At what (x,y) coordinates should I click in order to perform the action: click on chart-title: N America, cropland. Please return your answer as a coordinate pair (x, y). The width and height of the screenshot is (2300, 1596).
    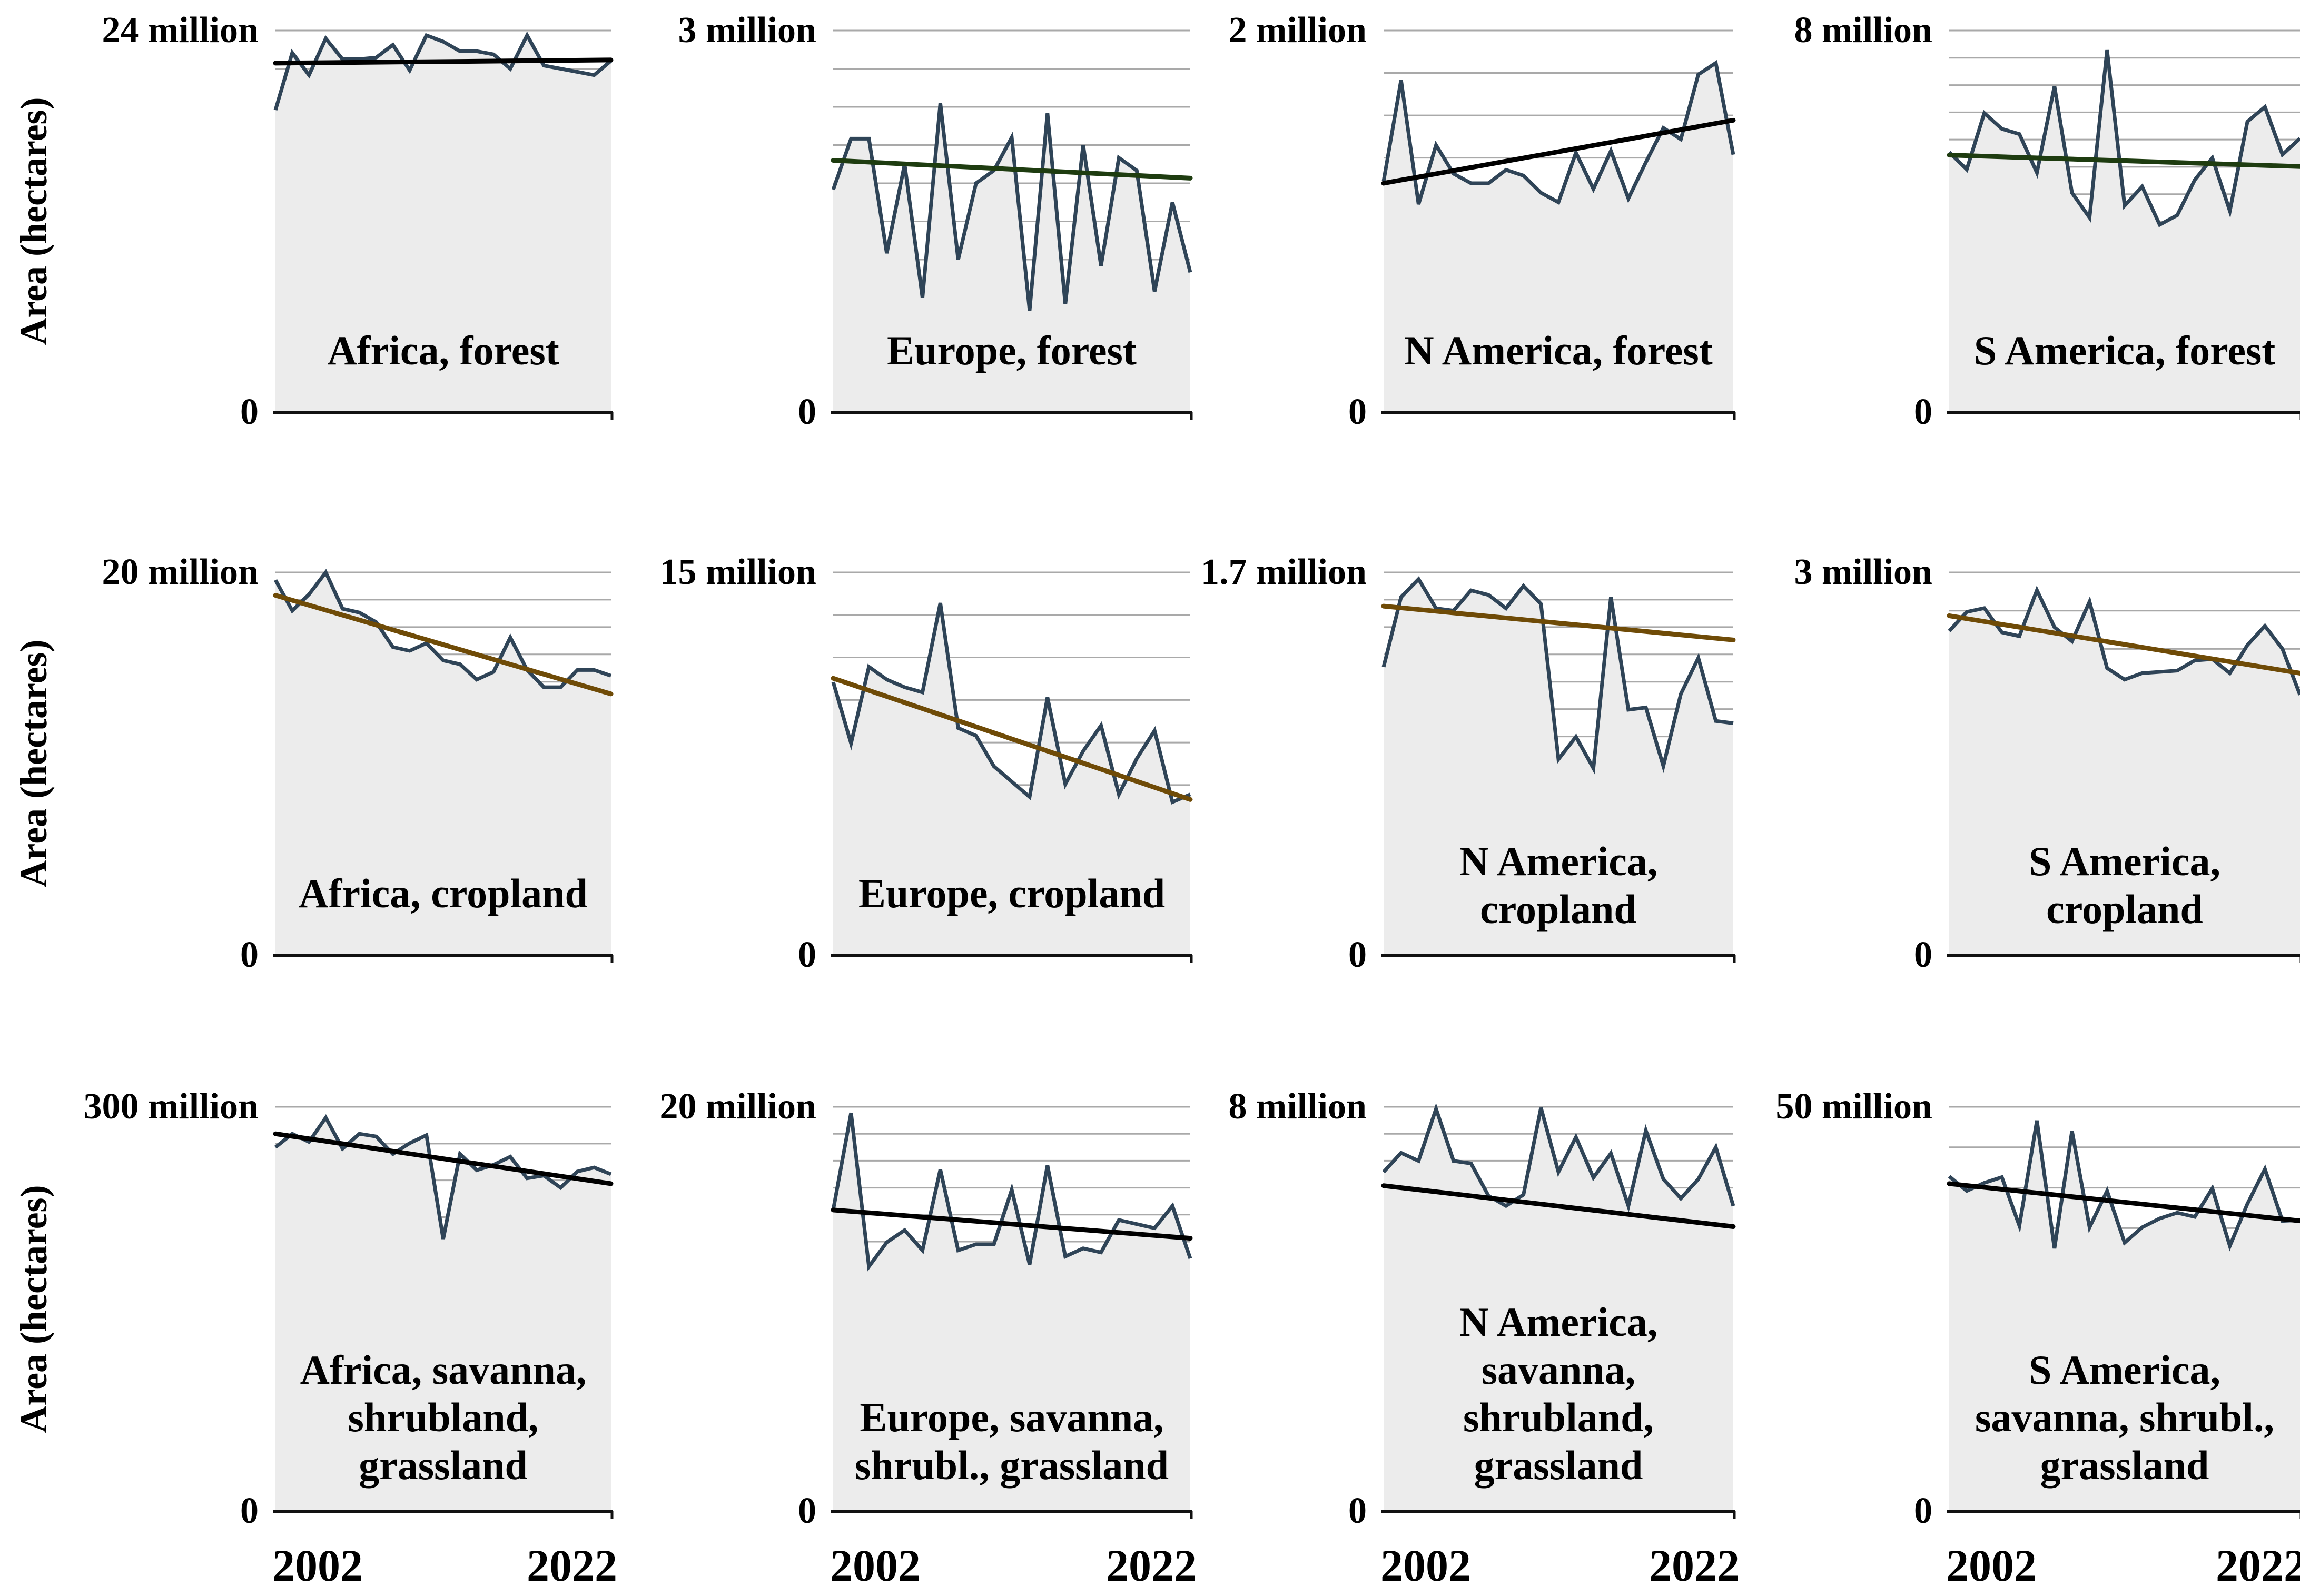
    Looking at the image, I should click on (1559, 885).